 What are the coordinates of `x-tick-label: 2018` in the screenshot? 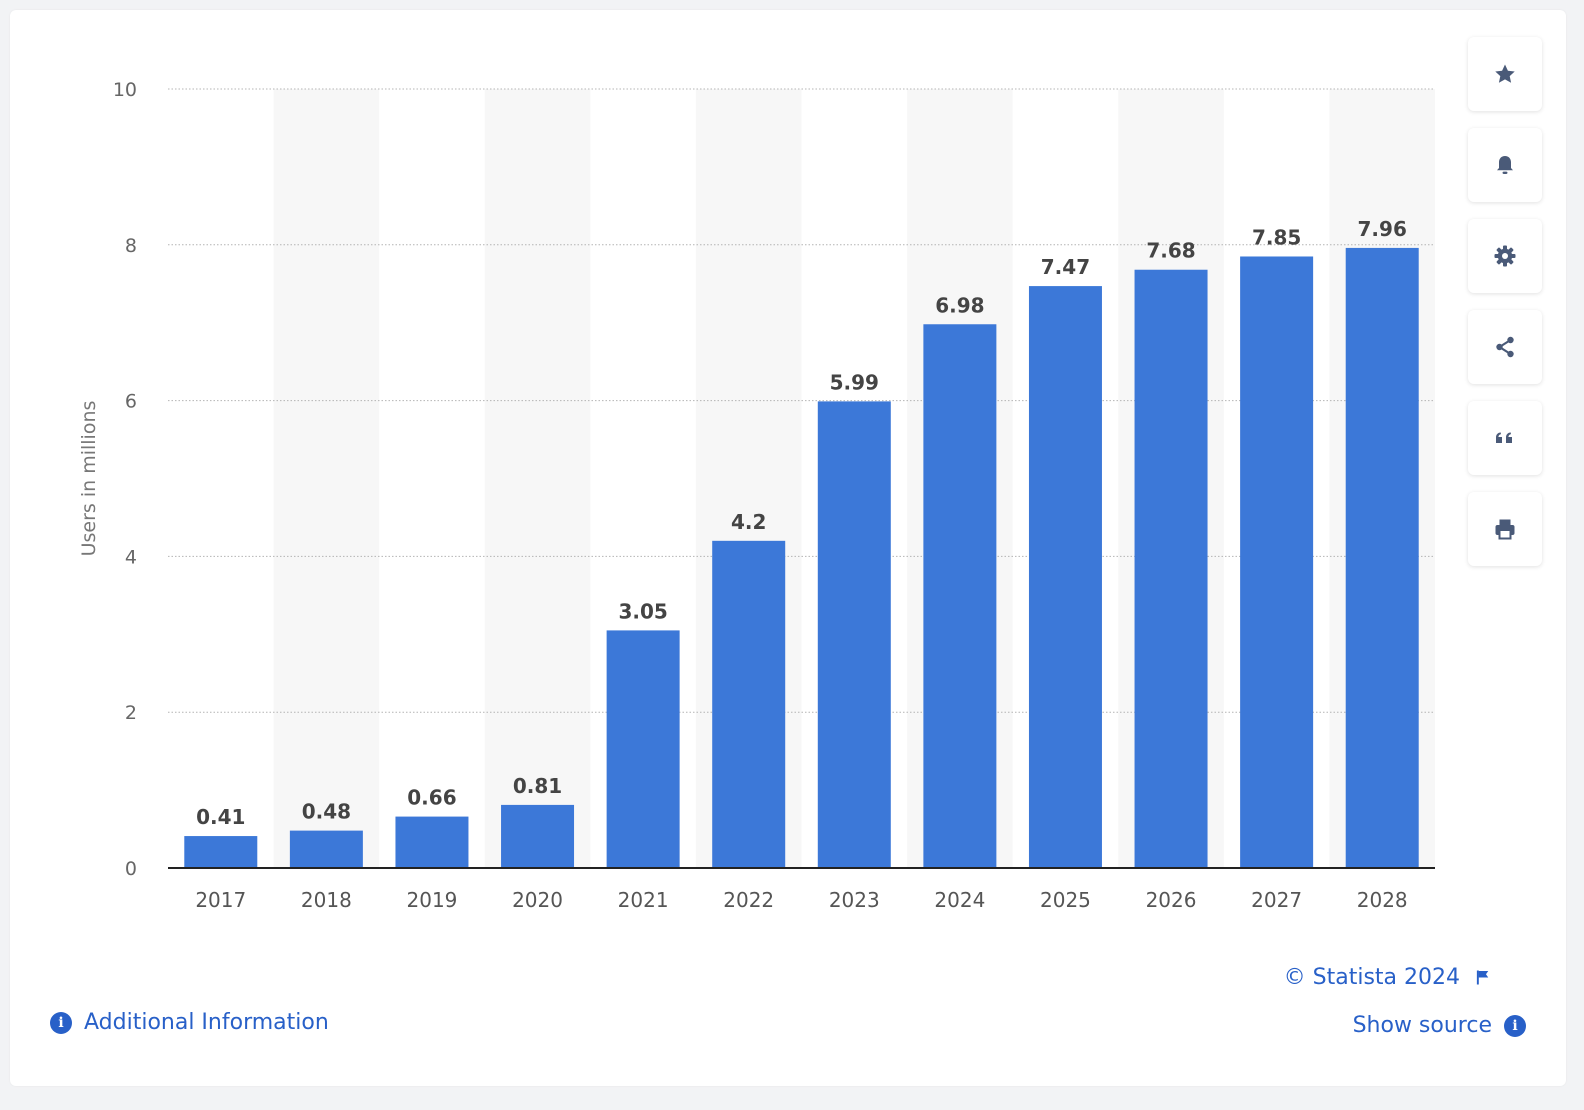 It's located at (326, 900).